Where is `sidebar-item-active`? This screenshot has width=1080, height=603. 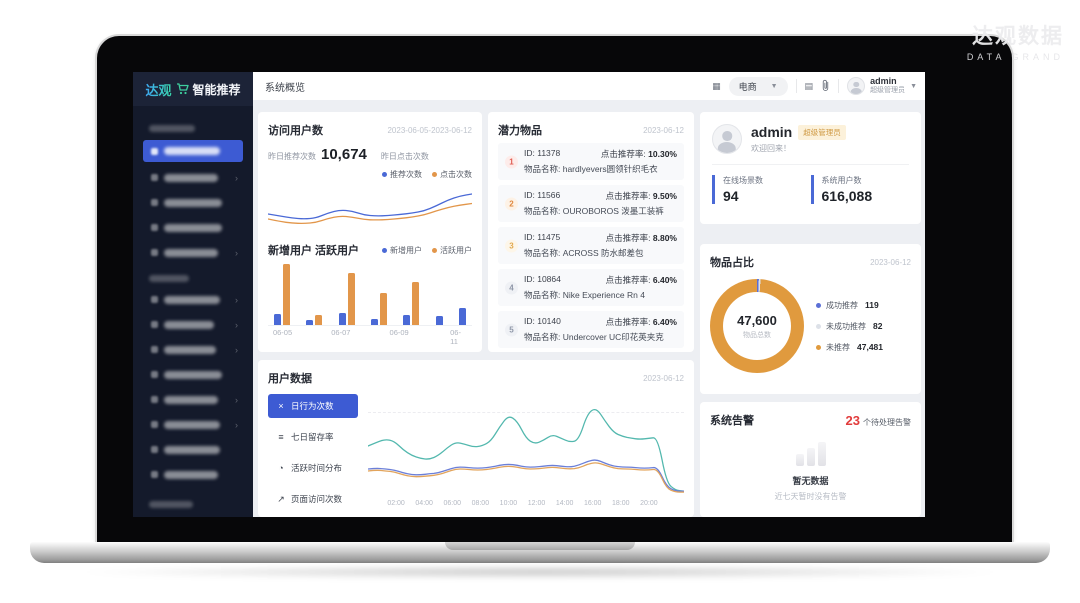
sidebar-item-active is located at coordinates (193, 151).